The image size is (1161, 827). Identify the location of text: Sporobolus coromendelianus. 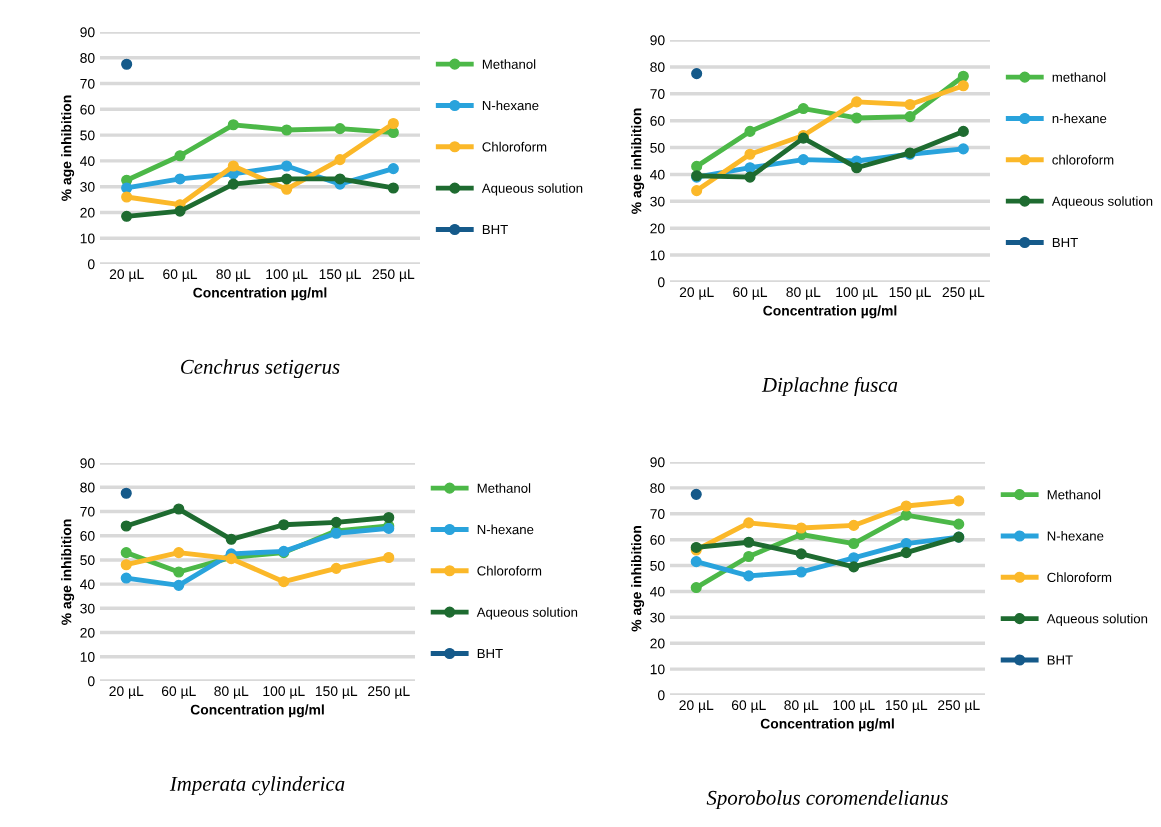
(827, 800).